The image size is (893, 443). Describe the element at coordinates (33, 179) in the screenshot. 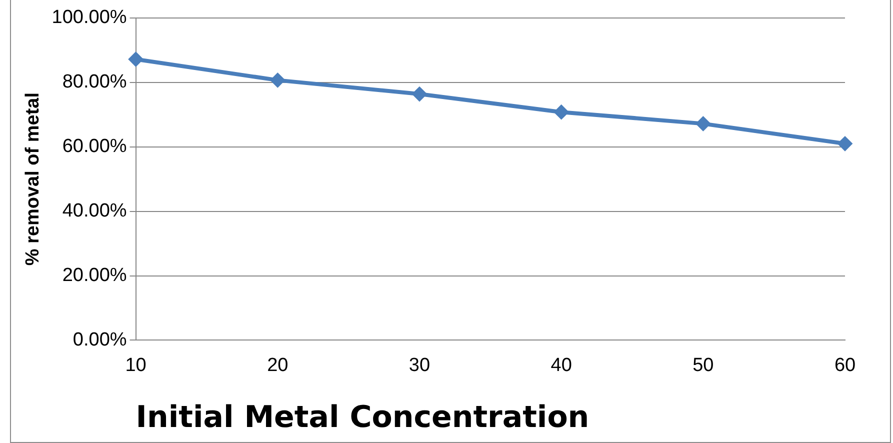

I see `y-axis-title: % removal of metal` at that location.